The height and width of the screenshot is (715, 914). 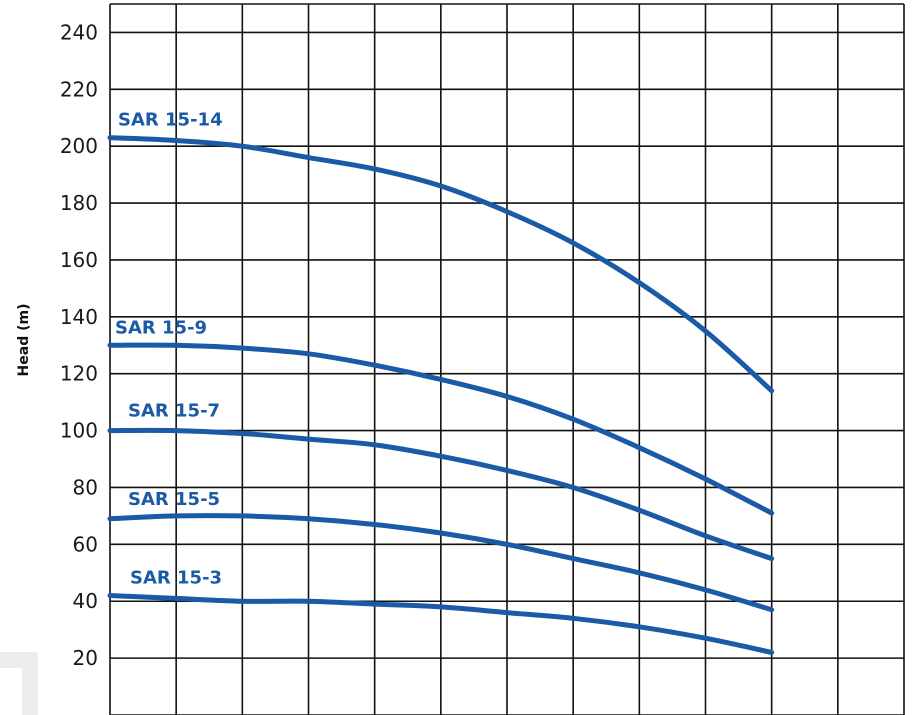 What do you see at coordinates (79, 89) in the screenshot?
I see `y-tick-label: 220` at bounding box center [79, 89].